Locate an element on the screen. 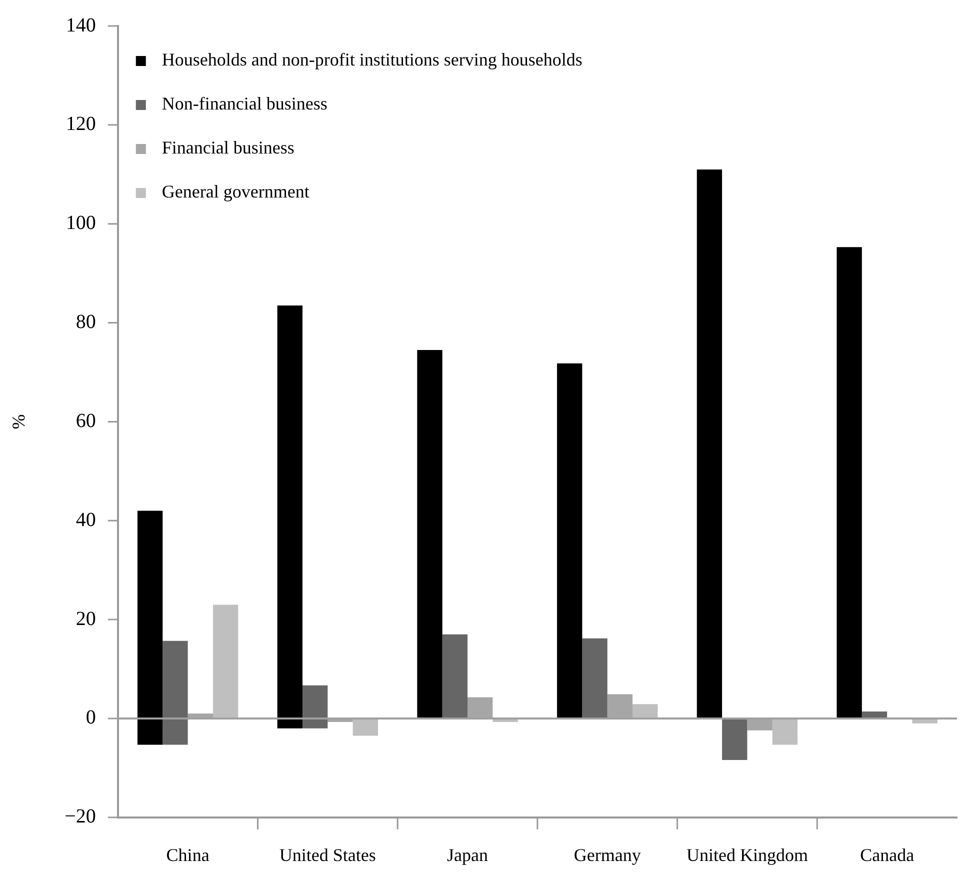 The width and height of the screenshot is (962, 887). y-tick-label: 20 is located at coordinates (86, 619).